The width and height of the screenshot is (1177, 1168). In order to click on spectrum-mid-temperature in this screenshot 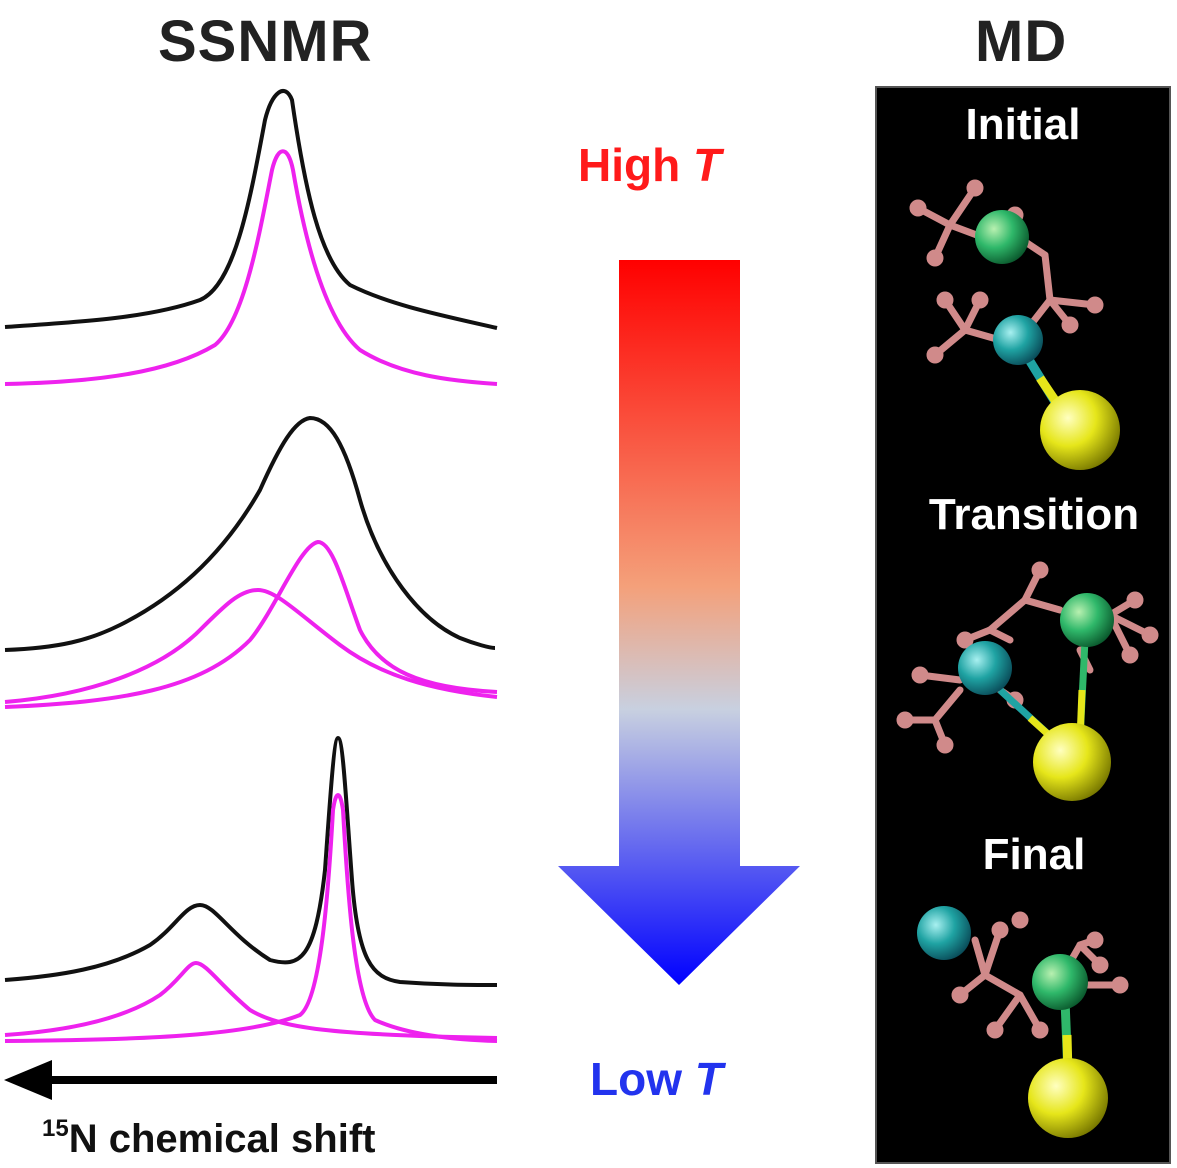, I will do `click(251, 562)`.